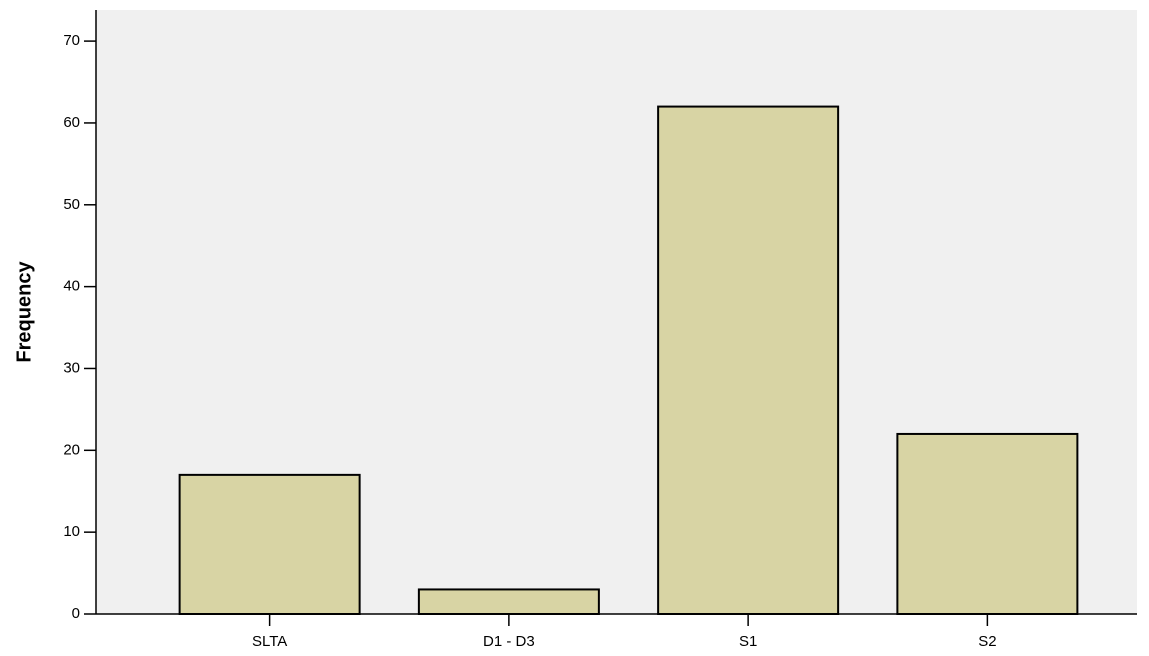 The image size is (1149, 656). Describe the element at coordinates (269, 641) in the screenshot. I see `x-tick-label: SLTA` at that location.